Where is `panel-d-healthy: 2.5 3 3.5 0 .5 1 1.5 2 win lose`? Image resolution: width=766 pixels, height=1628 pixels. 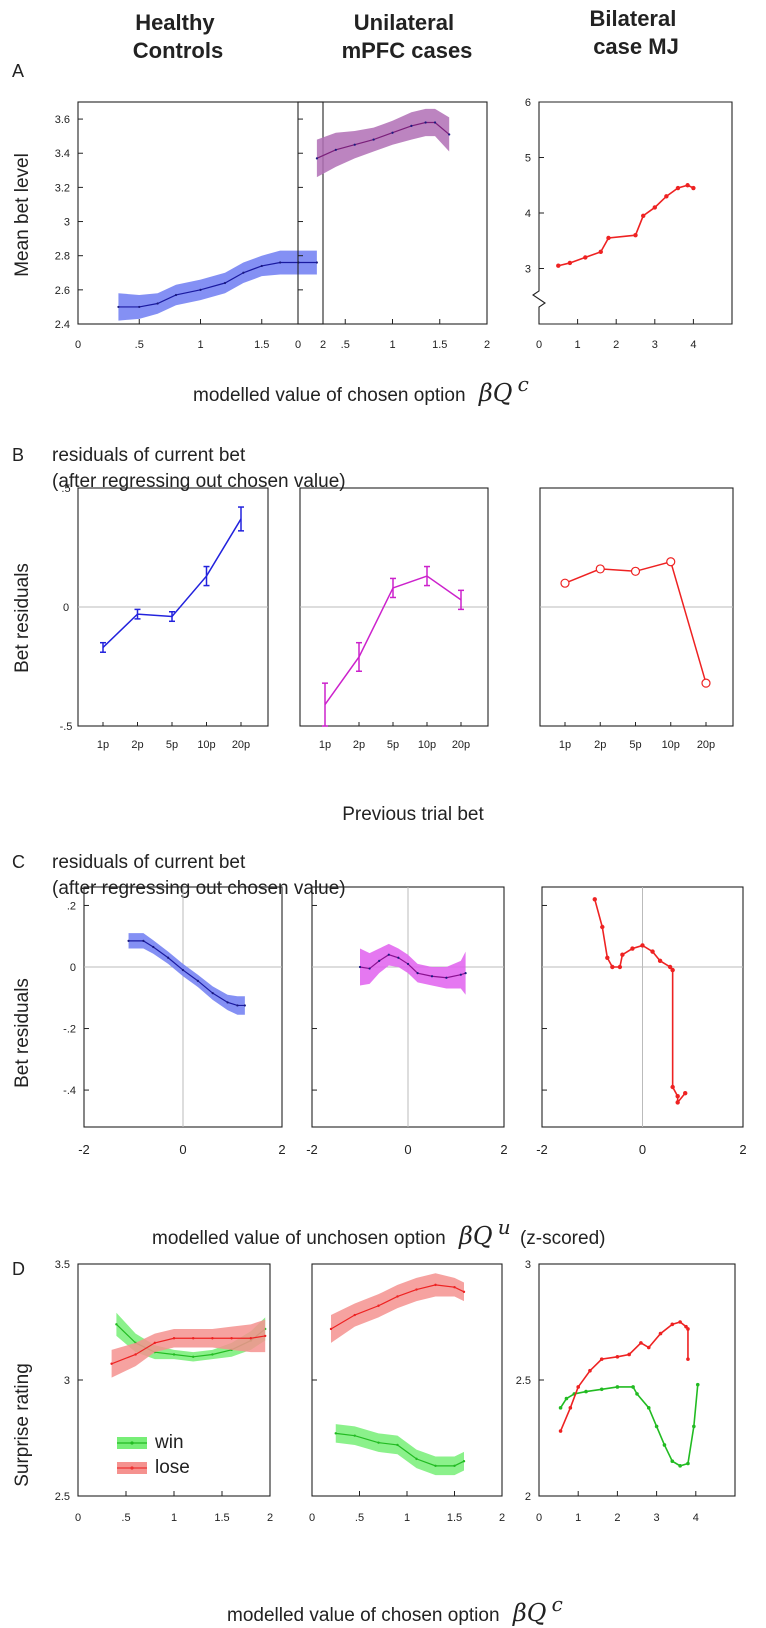
panel-d-healthy: 2.5 3 3.5 0 .5 1 1.5 2 win lose is located at coordinates (164, 1391).